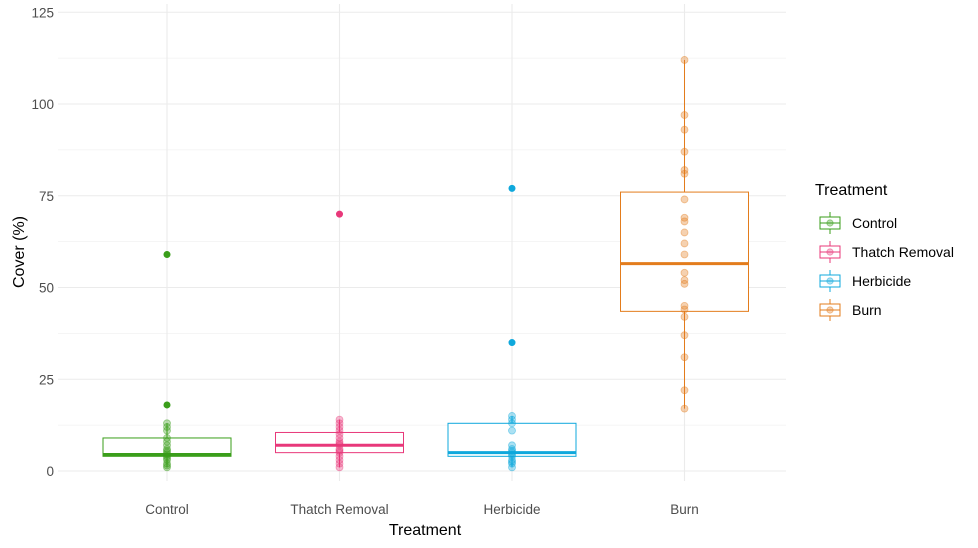  What do you see at coordinates (42, 104) in the screenshot?
I see `y-tick-label: 100` at bounding box center [42, 104].